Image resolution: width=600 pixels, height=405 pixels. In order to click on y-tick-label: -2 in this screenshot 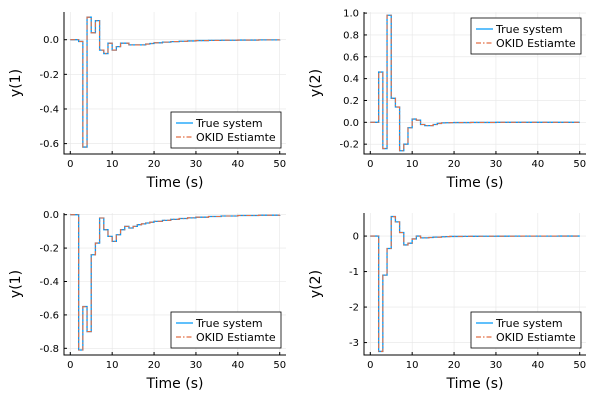, I will do `click(354, 308)`.